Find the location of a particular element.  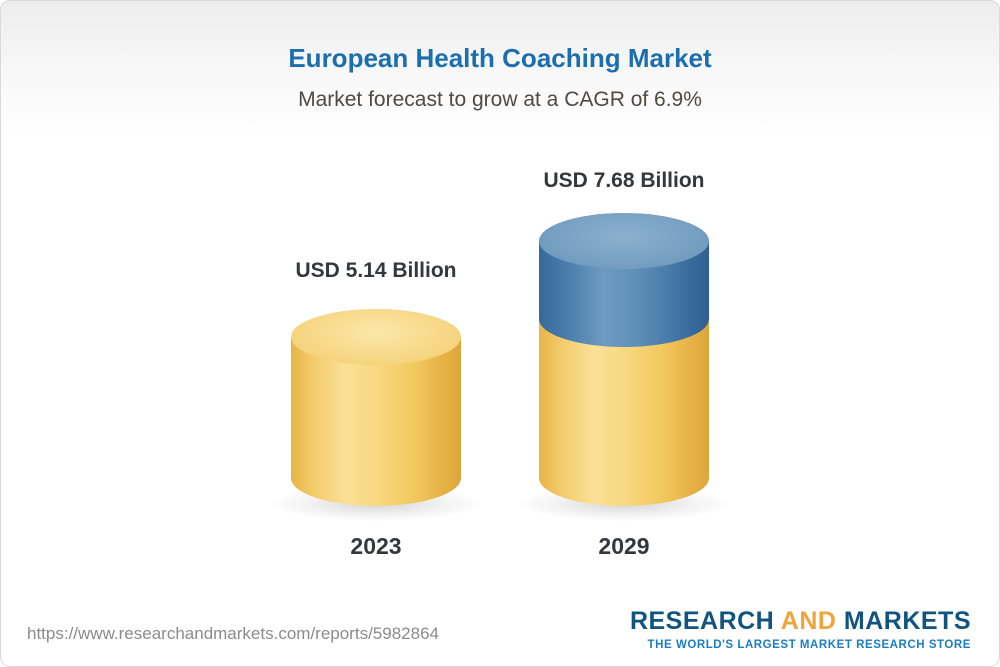

brand-word-and: AND is located at coordinates (808, 621).